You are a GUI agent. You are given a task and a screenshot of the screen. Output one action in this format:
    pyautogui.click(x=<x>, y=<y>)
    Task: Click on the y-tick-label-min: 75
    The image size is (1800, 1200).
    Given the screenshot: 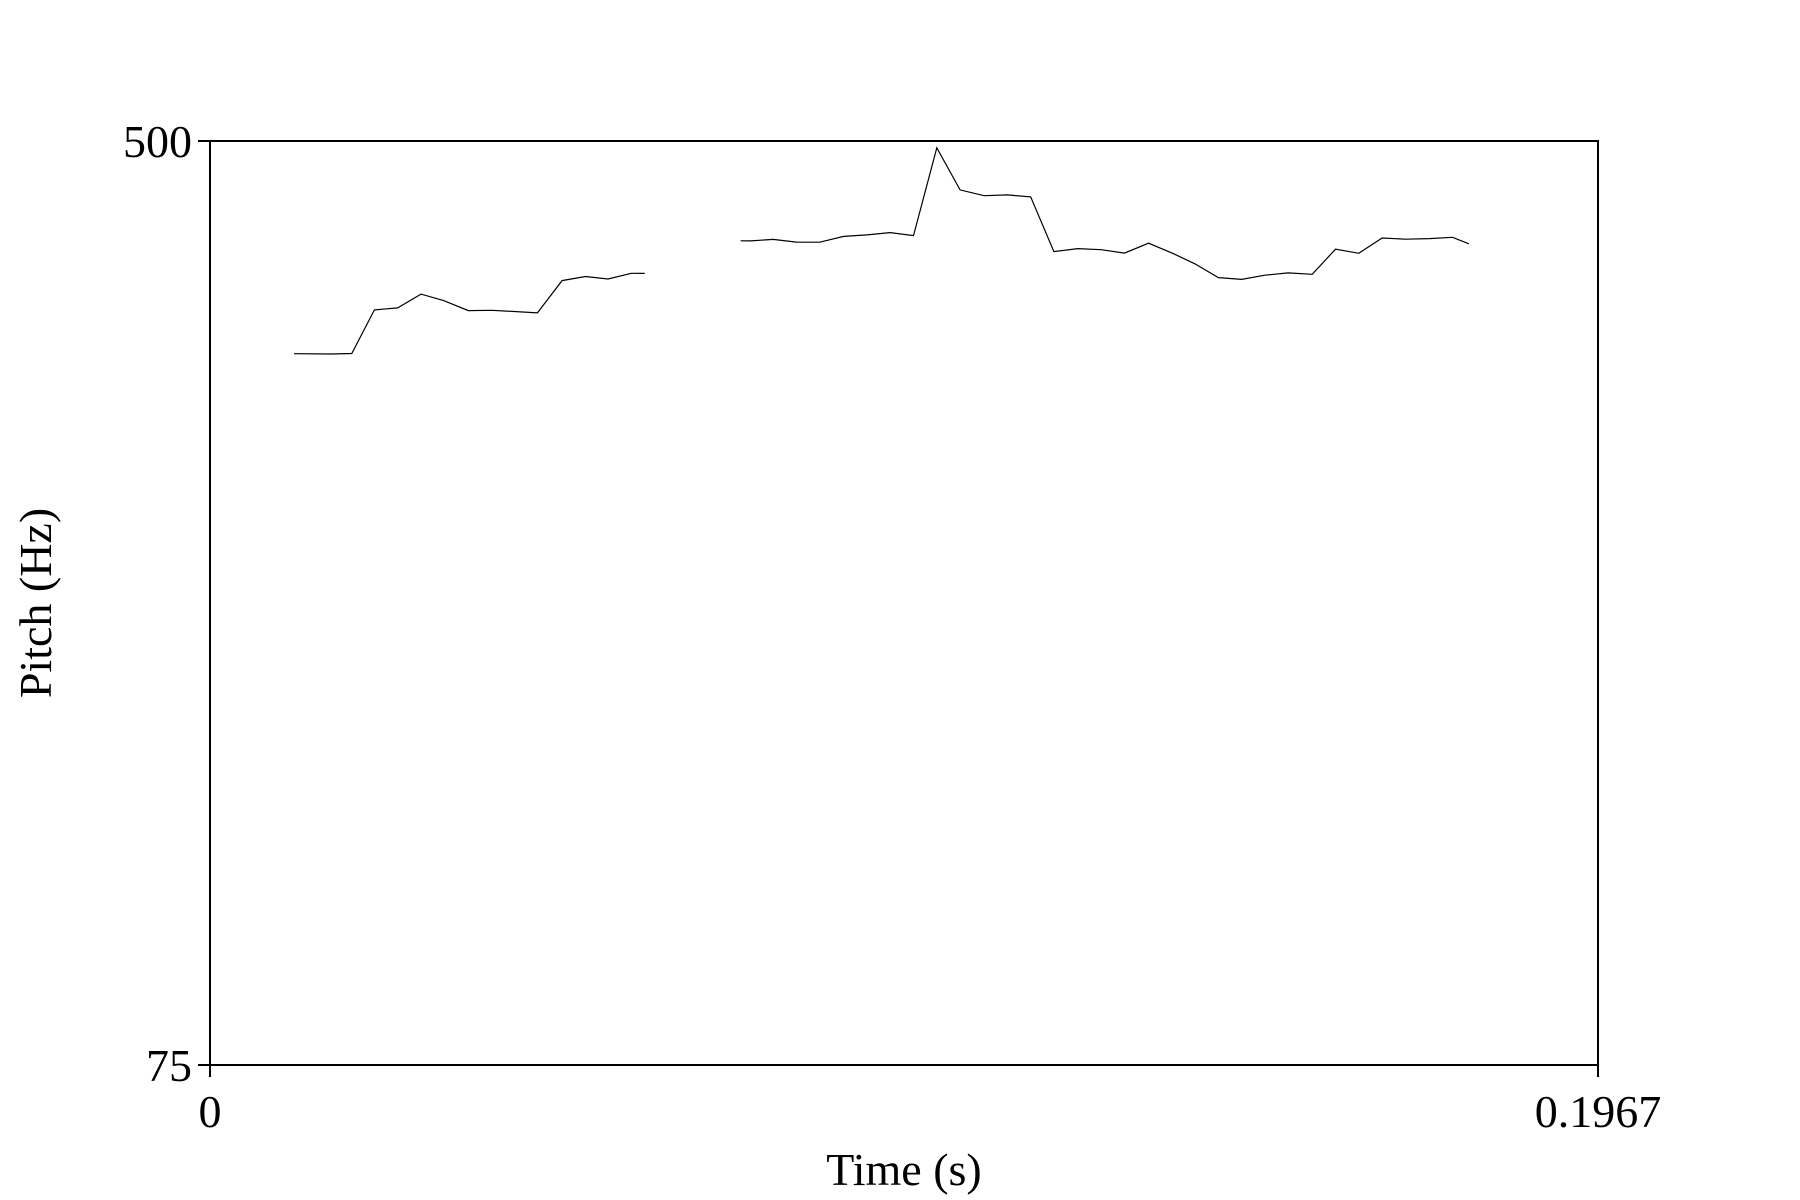 What is the action you would take?
    pyautogui.click(x=169, y=1065)
    